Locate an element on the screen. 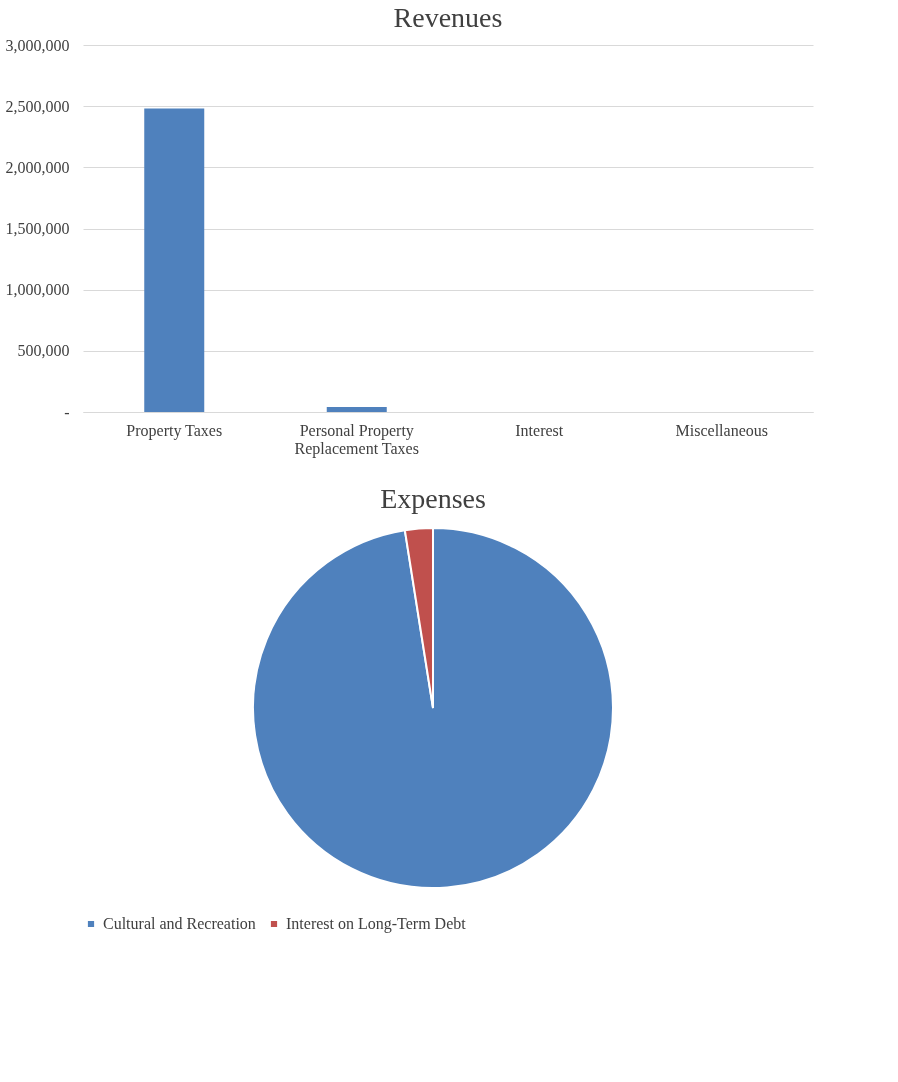 This screenshot has height=1082, width=898. y-tick-label: 3,000,000 is located at coordinates (37, 45).